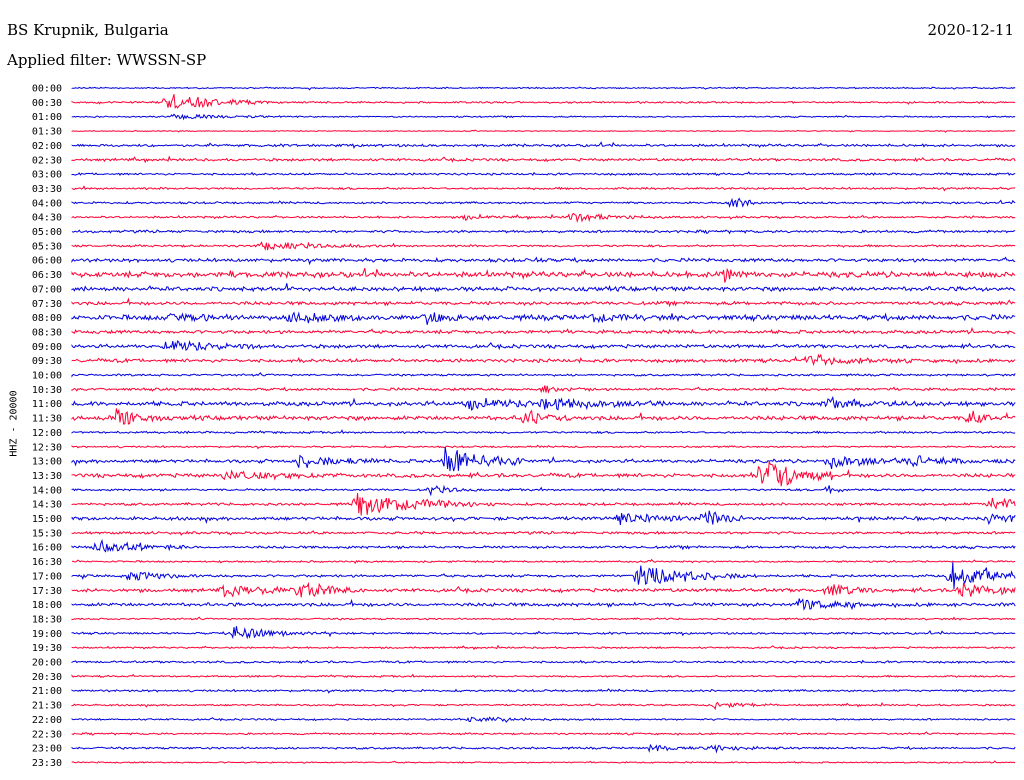 Image resolution: width=1024 pixels, height=780 pixels. Describe the element at coordinates (47, 390) in the screenshot. I see `time-tick-label: 10:30` at that location.